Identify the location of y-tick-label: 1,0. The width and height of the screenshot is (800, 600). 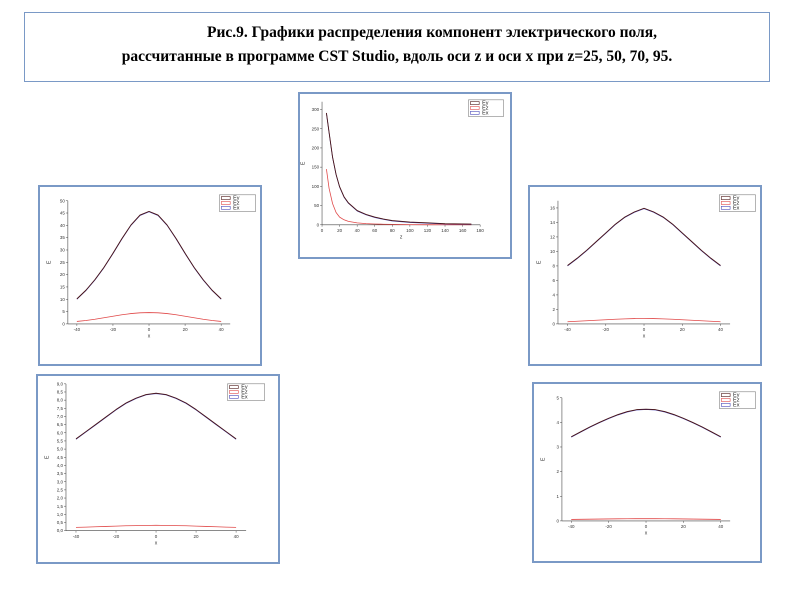
(60, 514).